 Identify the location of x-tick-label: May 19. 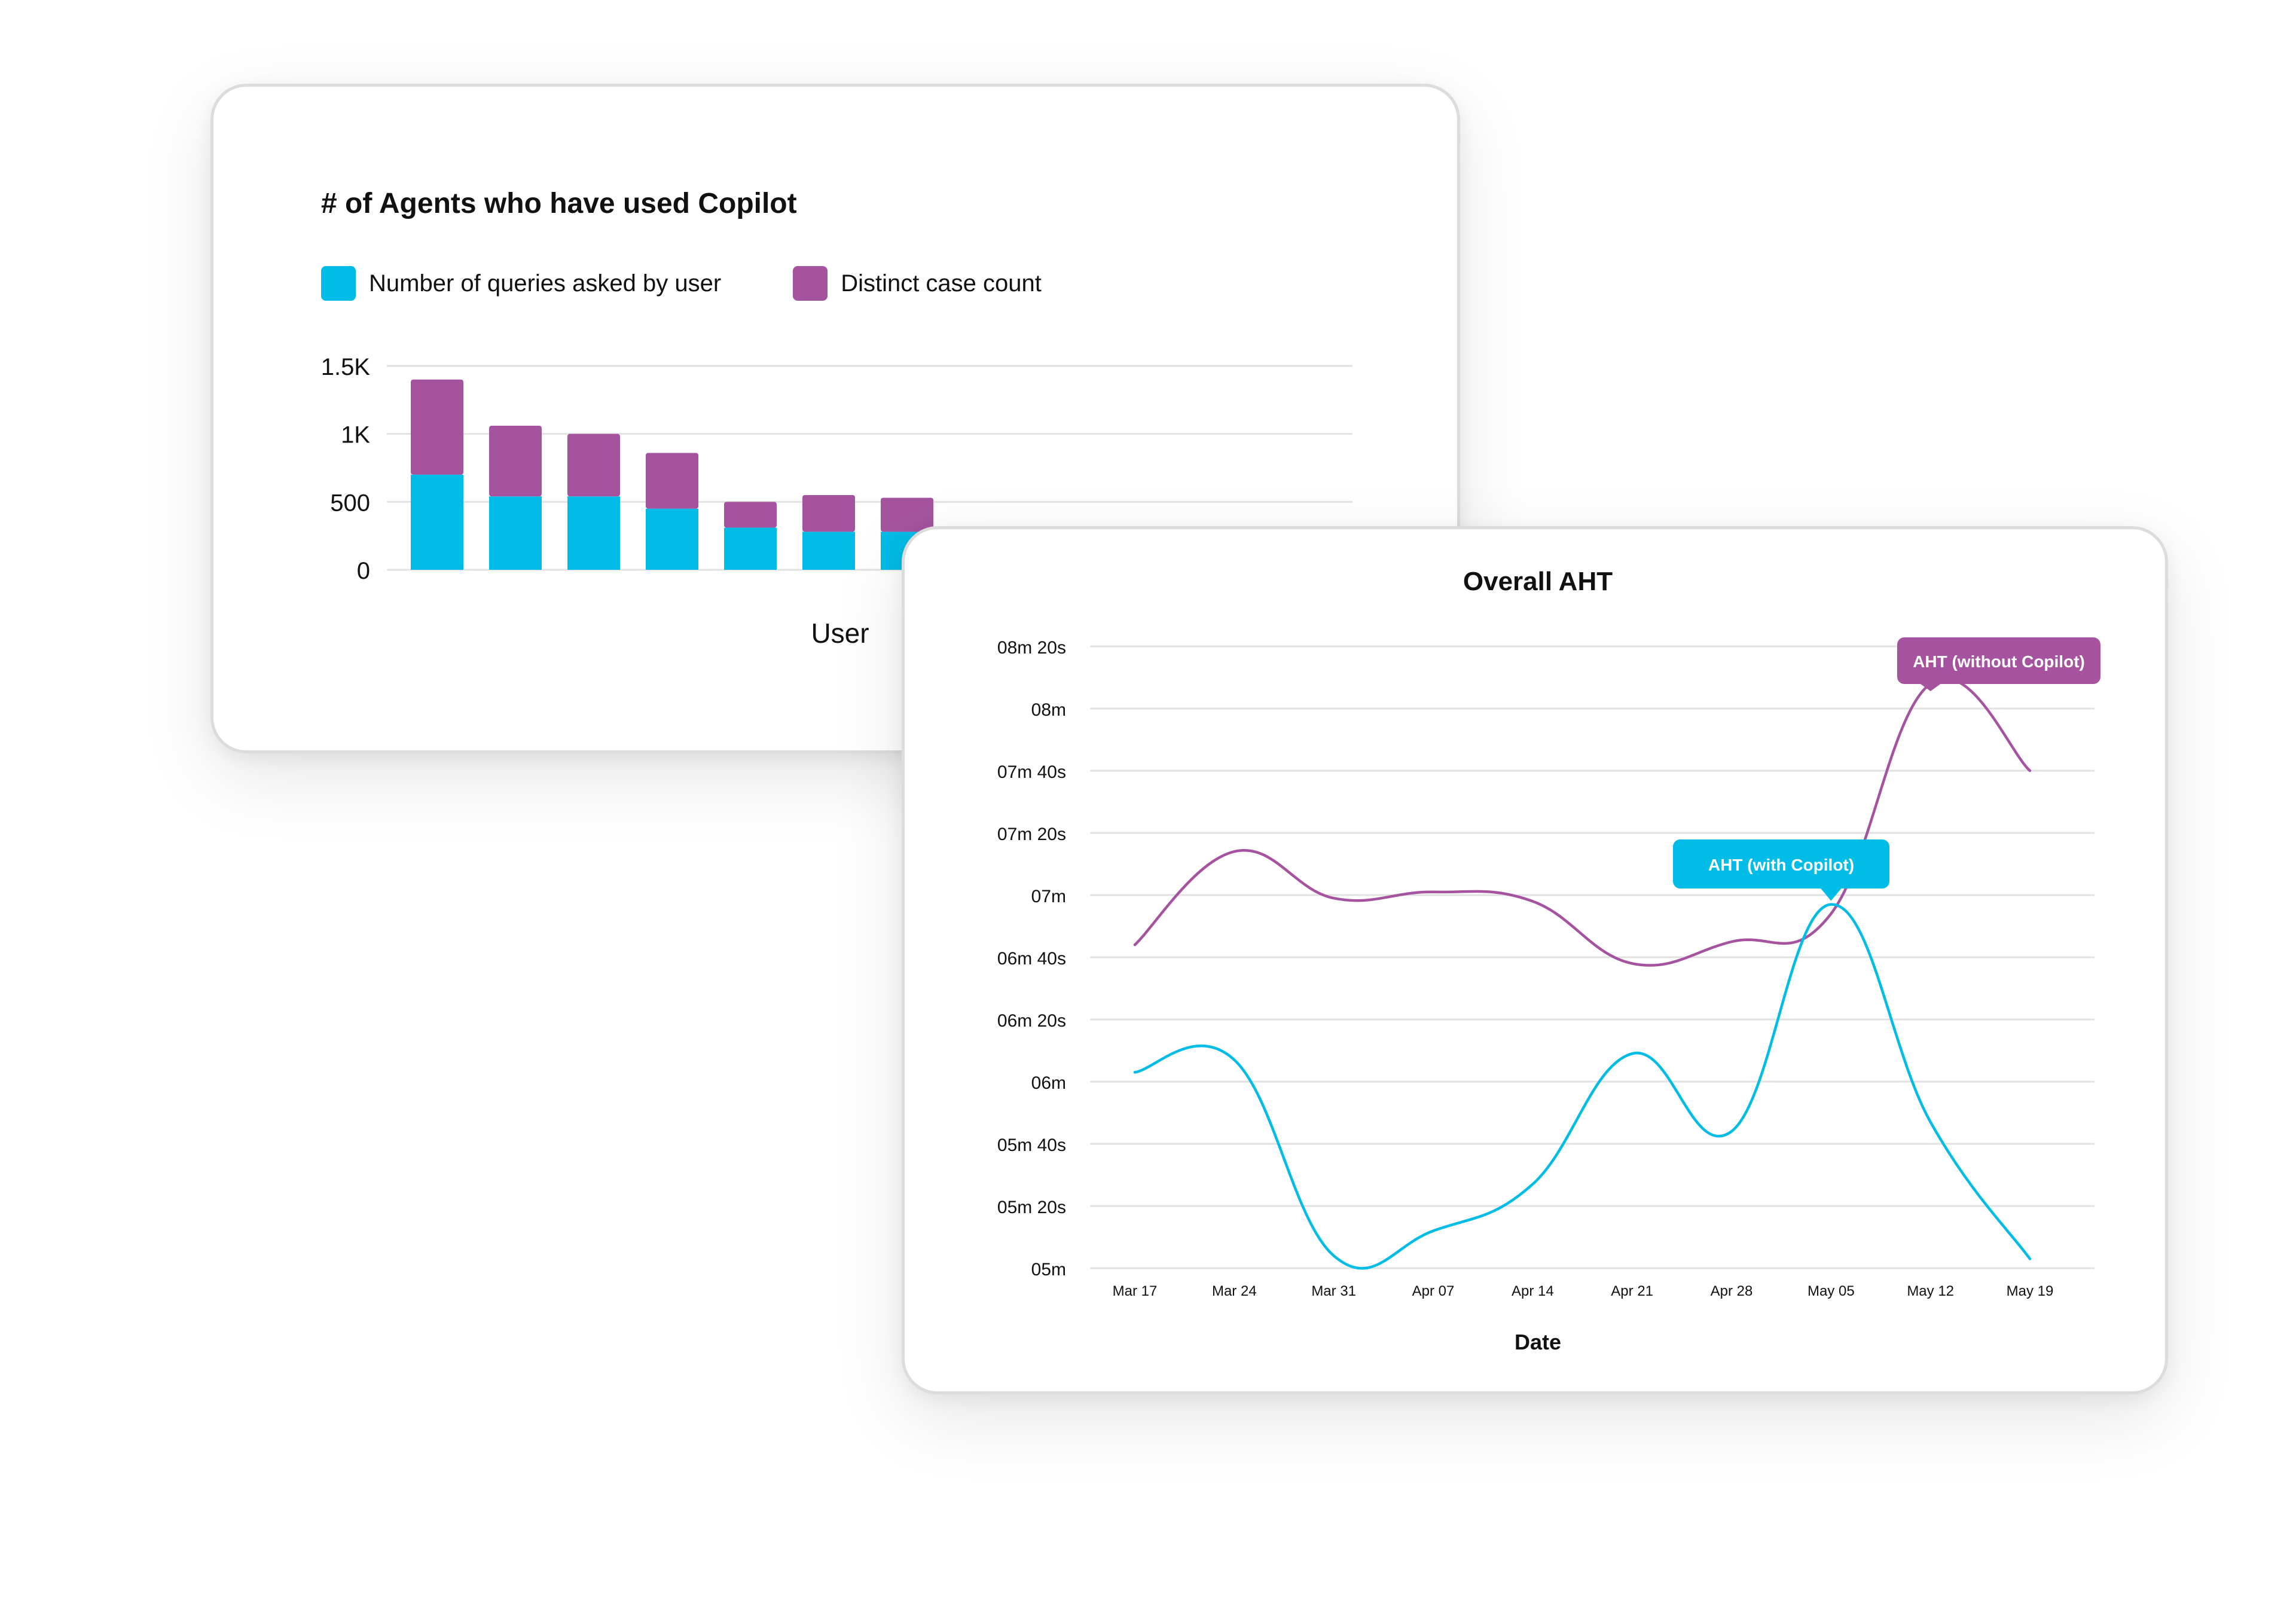
(2030, 1291).